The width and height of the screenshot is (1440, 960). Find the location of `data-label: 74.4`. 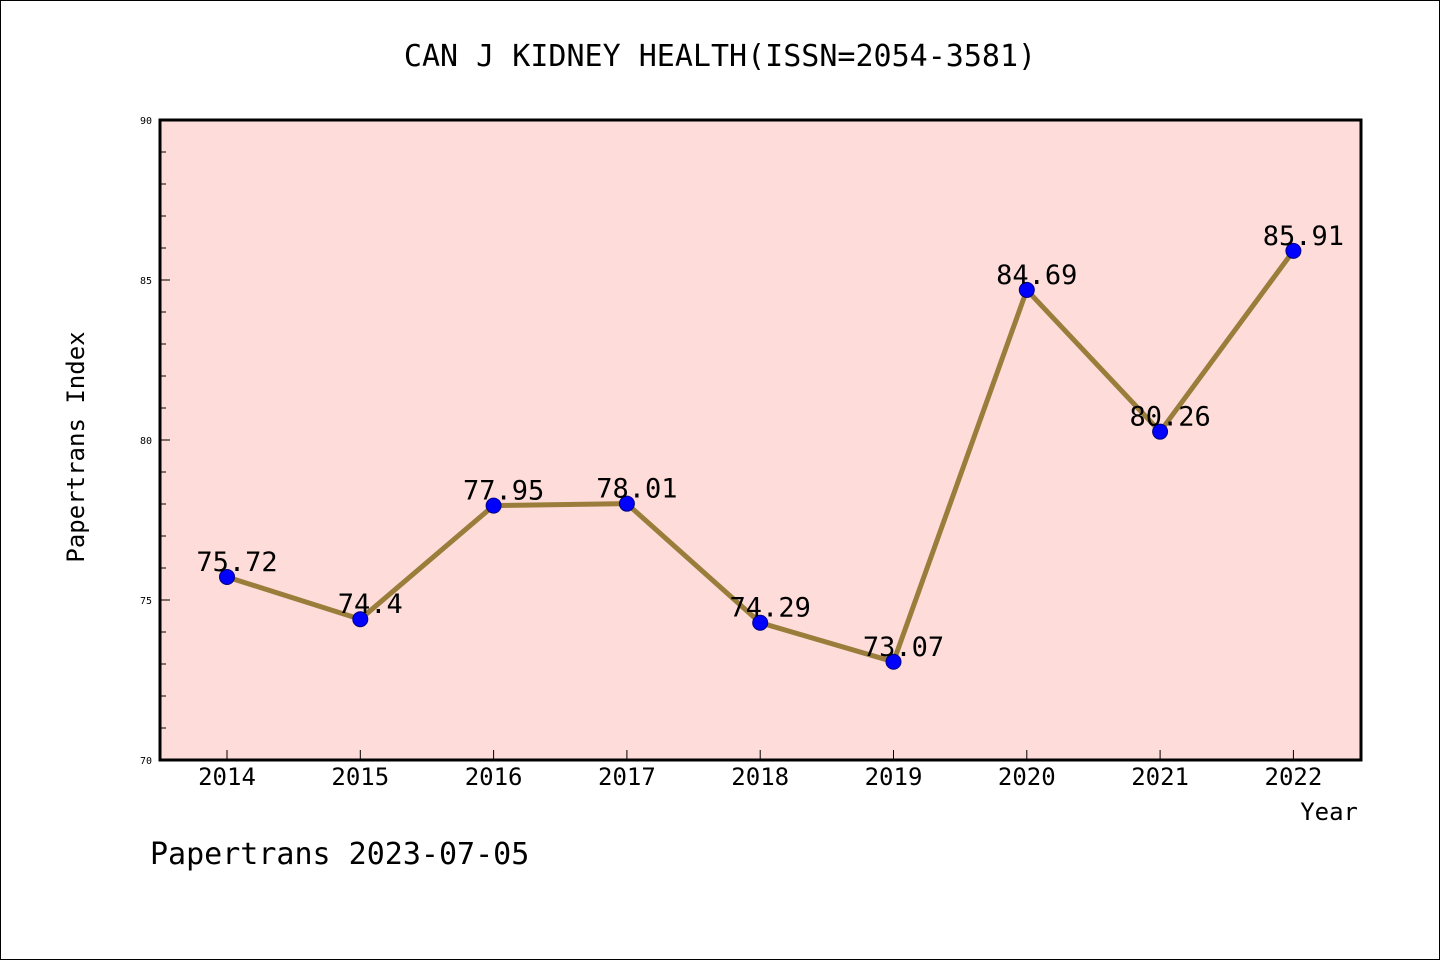

data-label: 74.4 is located at coordinates (370, 604).